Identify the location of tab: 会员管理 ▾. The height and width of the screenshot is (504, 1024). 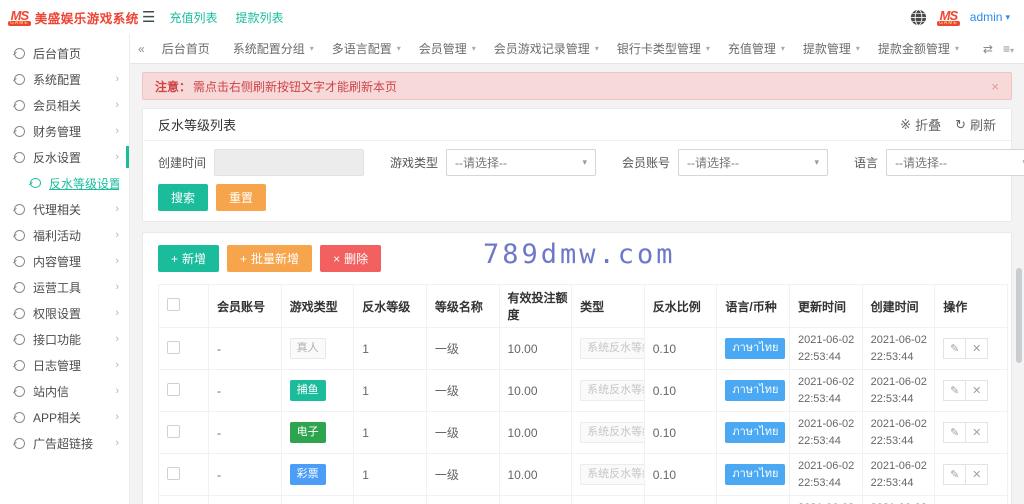
(447, 49).